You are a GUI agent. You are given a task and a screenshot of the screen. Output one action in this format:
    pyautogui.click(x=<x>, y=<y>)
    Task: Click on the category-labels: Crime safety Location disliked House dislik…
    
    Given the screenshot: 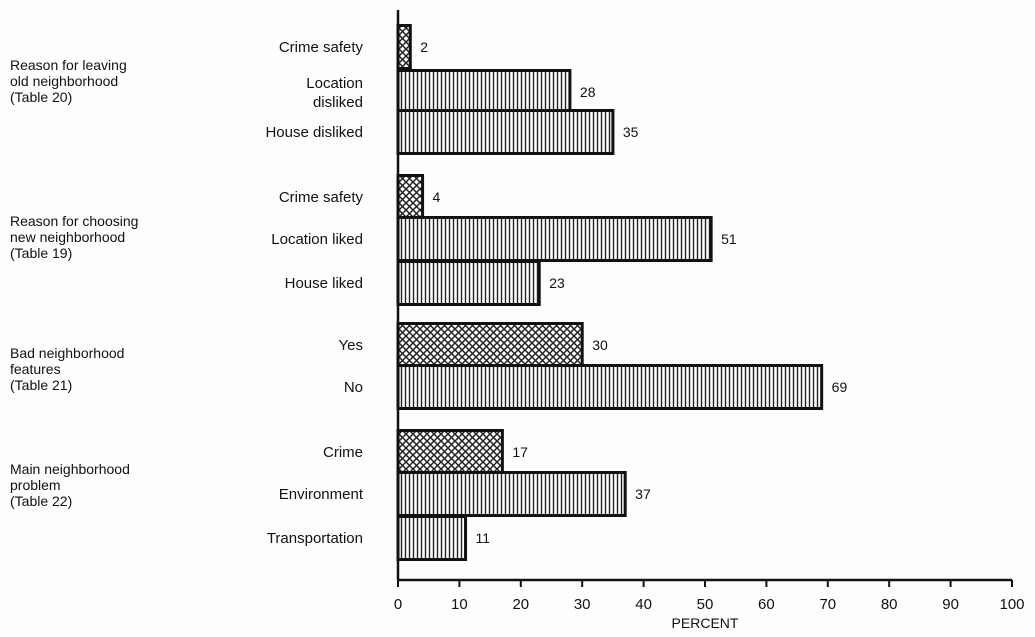 What is the action you would take?
    pyautogui.click(x=314, y=293)
    